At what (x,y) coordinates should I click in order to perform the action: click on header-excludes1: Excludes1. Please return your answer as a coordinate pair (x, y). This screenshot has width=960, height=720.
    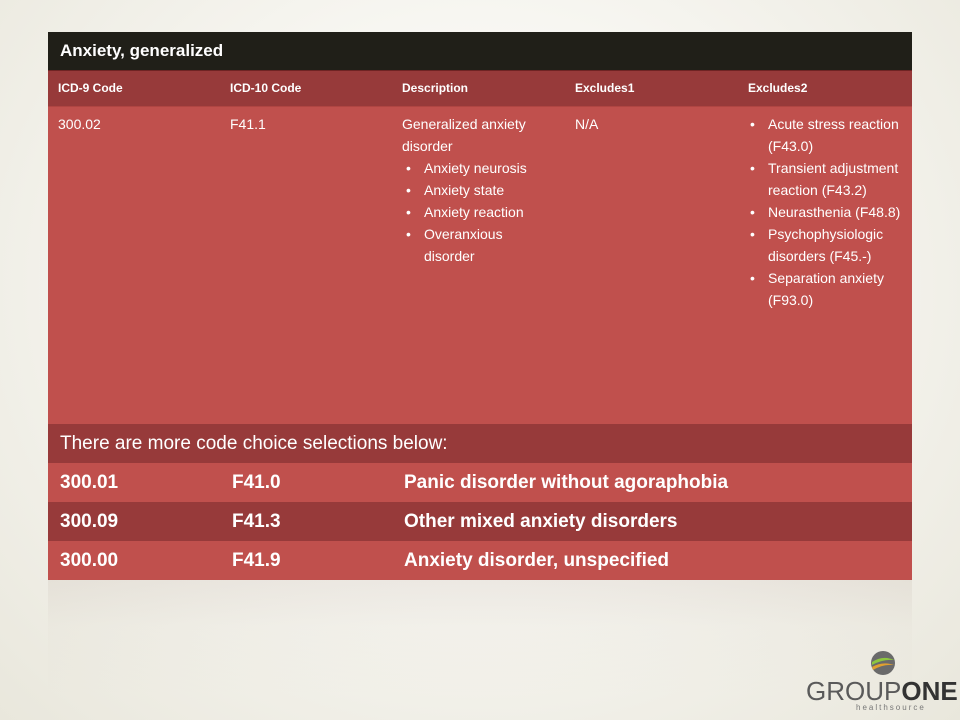
    Looking at the image, I should click on (605, 88).